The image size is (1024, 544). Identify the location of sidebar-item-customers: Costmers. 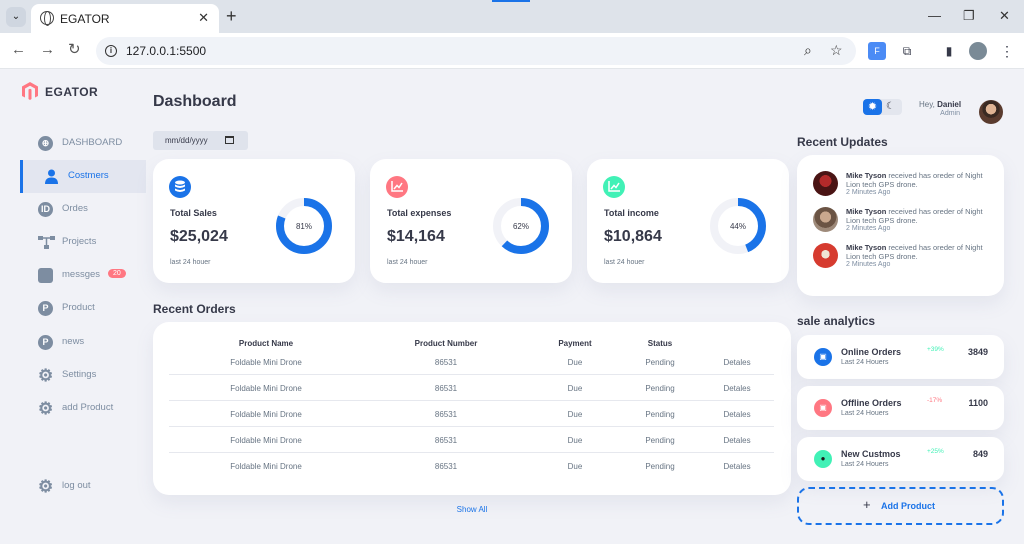
(83, 176).